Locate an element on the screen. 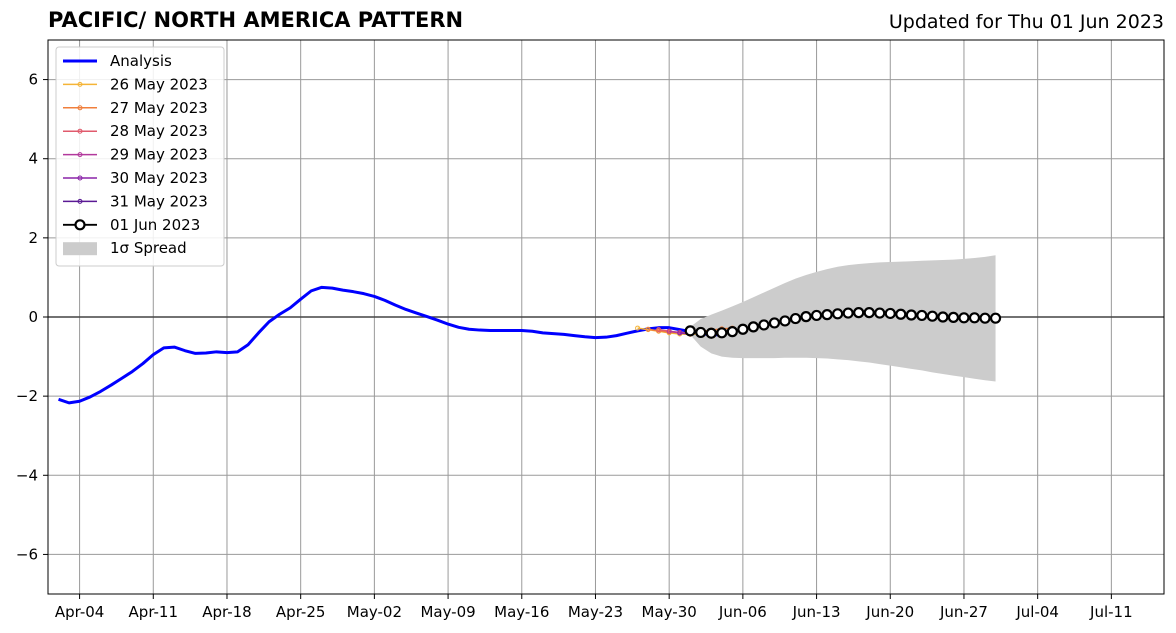  legend-item: 26 May 2023 is located at coordinates (135, 84).